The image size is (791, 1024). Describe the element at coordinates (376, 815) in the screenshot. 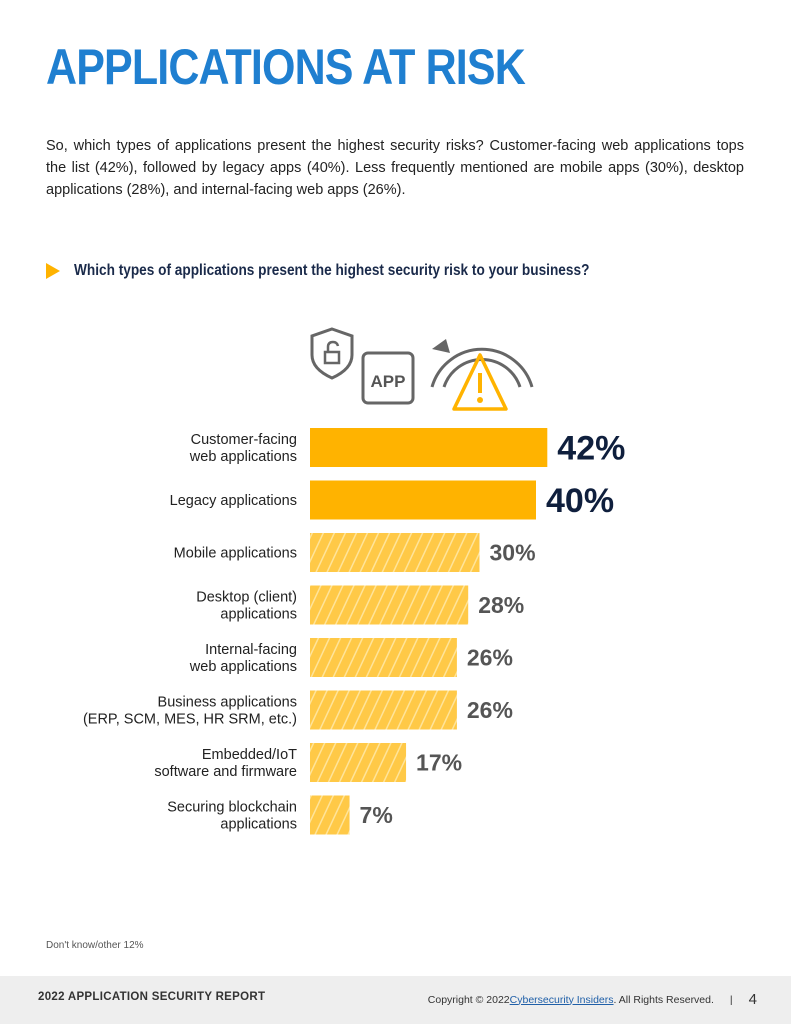

I see `value-label-7: 7%` at that location.